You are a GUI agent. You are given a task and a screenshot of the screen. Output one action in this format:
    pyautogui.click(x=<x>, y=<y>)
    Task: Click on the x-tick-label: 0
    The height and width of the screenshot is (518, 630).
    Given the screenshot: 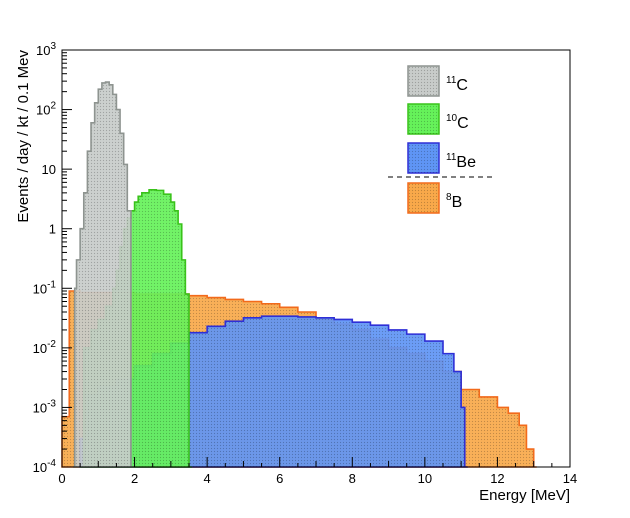 What is the action you would take?
    pyautogui.click(x=61, y=478)
    